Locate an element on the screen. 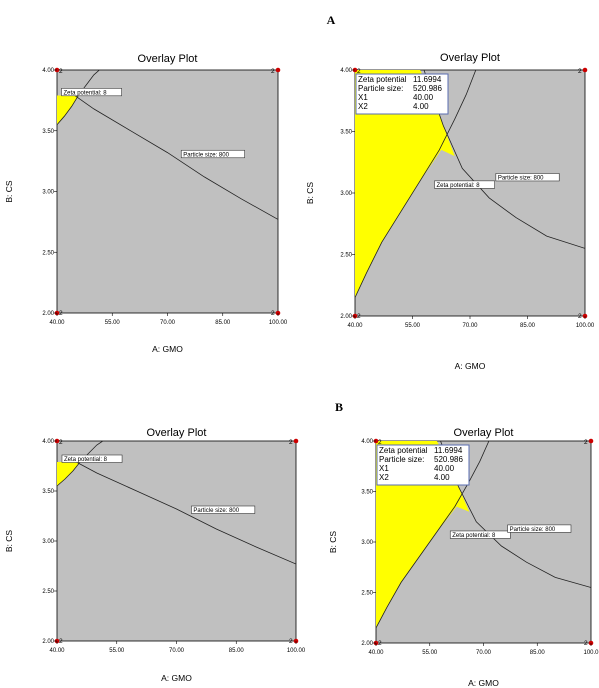 This screenshot has height=688, width=599. plot-content is located at coordinates (483, 535).